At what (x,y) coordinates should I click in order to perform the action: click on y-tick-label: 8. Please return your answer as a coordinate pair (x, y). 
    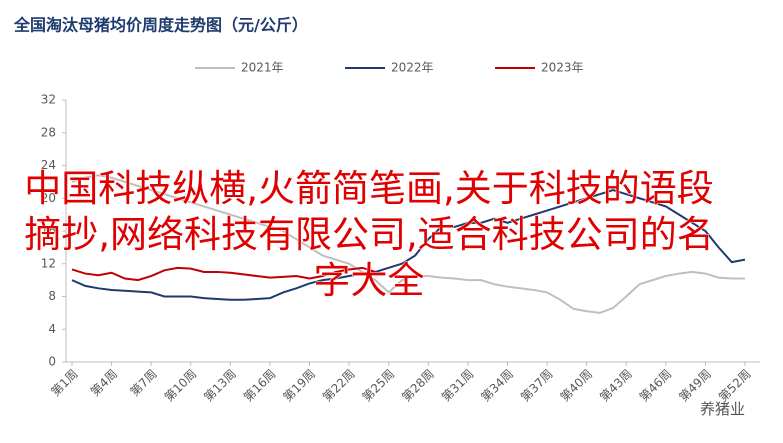
    Looking at the image, I should click on (52, 296).